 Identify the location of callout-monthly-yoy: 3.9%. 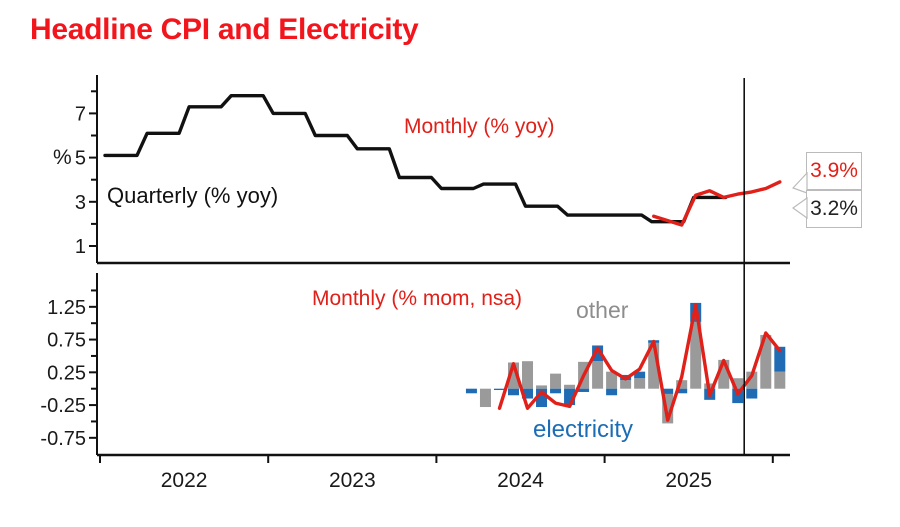
(827, 173).